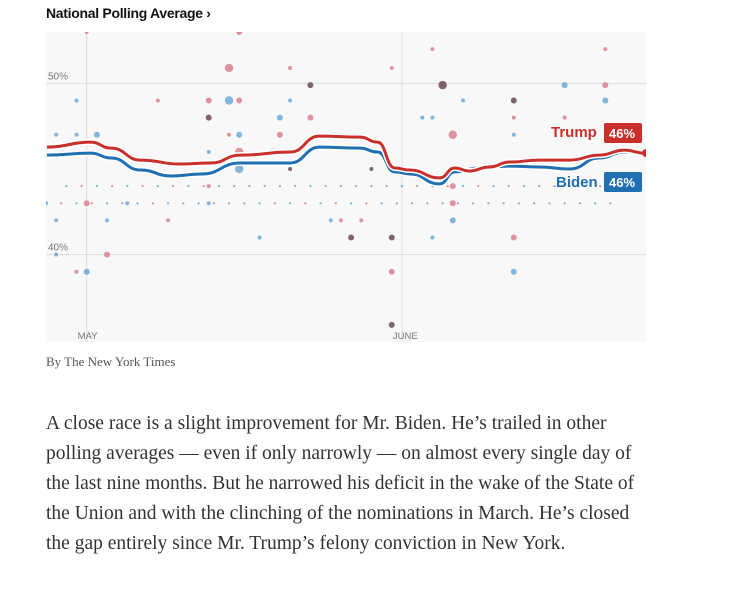 The height and width of the screenshot is (597, 730). I want to click on x-tick-label: JUNE, so click(405, 336).